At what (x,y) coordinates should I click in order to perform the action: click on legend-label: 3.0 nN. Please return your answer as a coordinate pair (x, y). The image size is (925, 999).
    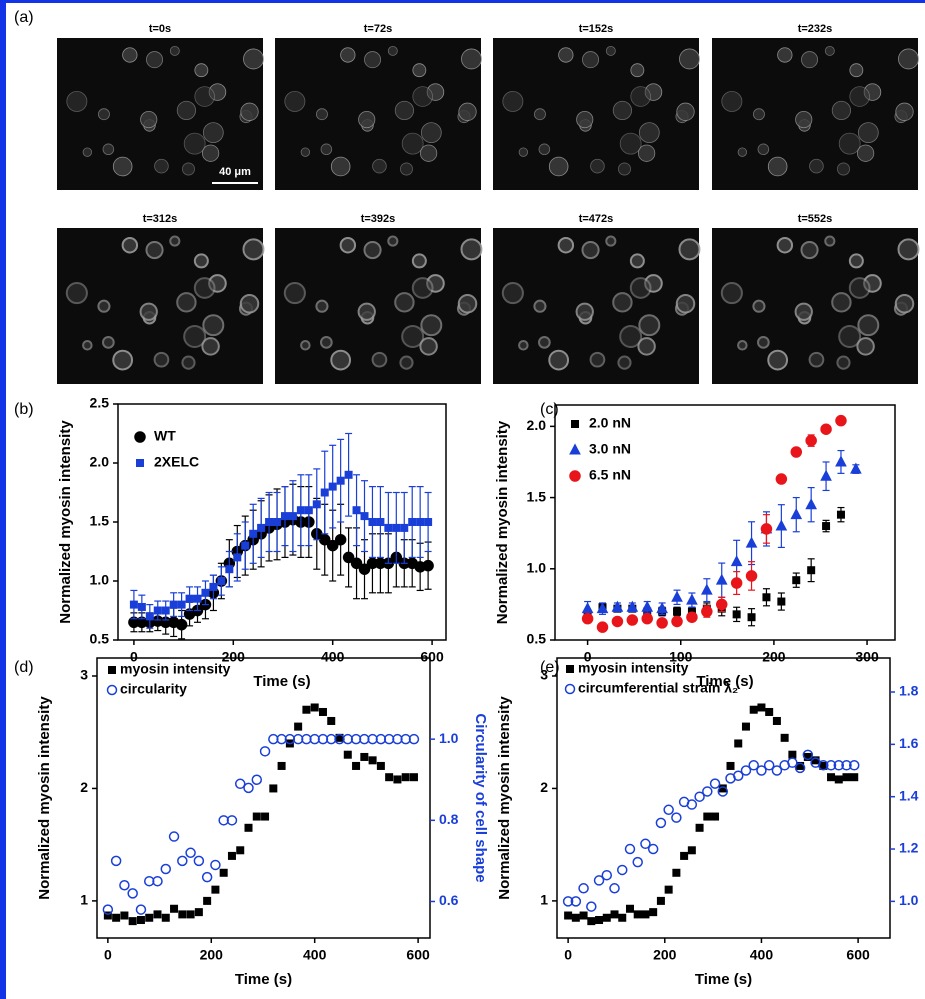
    Looking at the image, I should click on (610, 449).